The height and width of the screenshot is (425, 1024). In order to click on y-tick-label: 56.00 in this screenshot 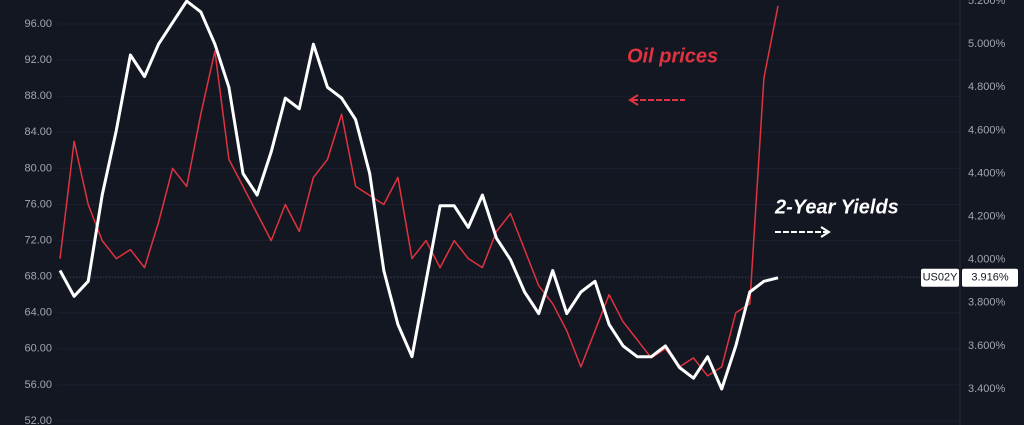, I will do `click(38, 385)`.